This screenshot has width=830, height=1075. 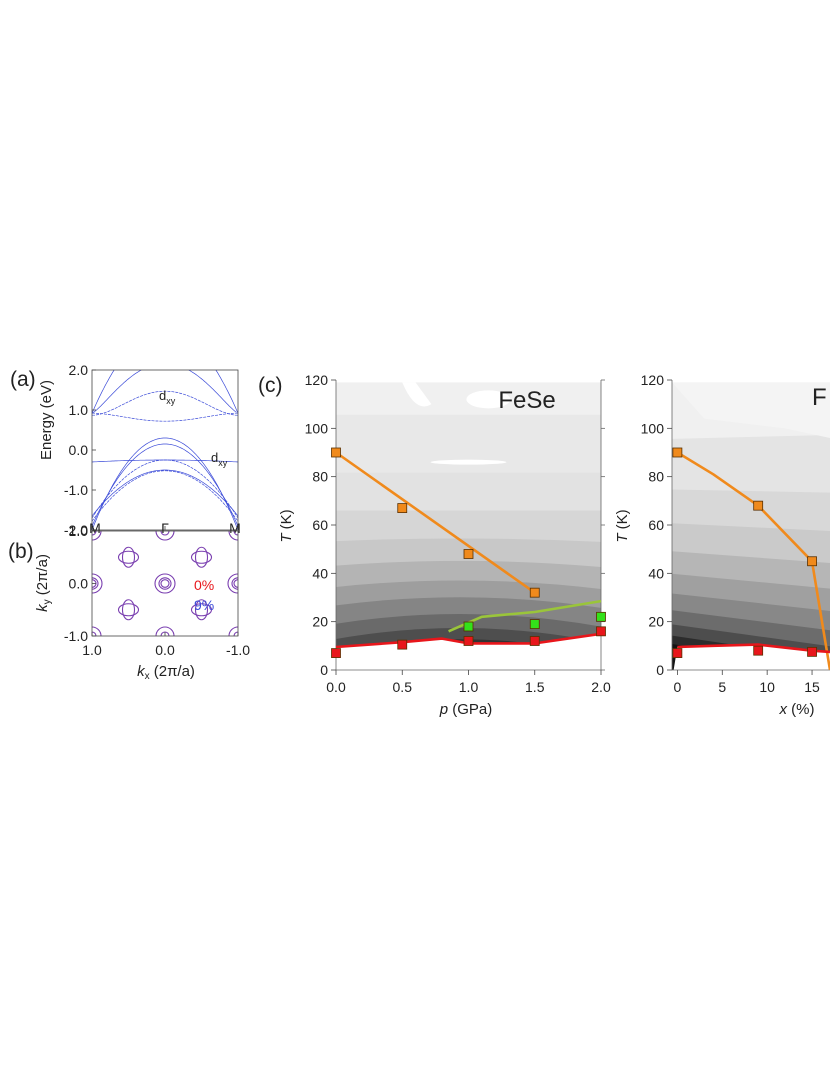 I want to click on panel-d-series, so click(x=751, y=558).